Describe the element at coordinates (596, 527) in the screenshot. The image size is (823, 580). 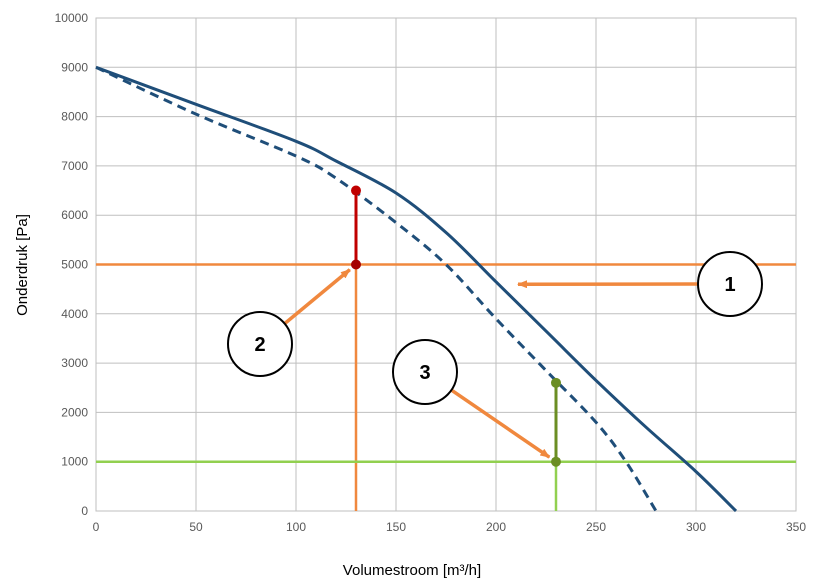
I see `x-tick-label: 250` at that location.